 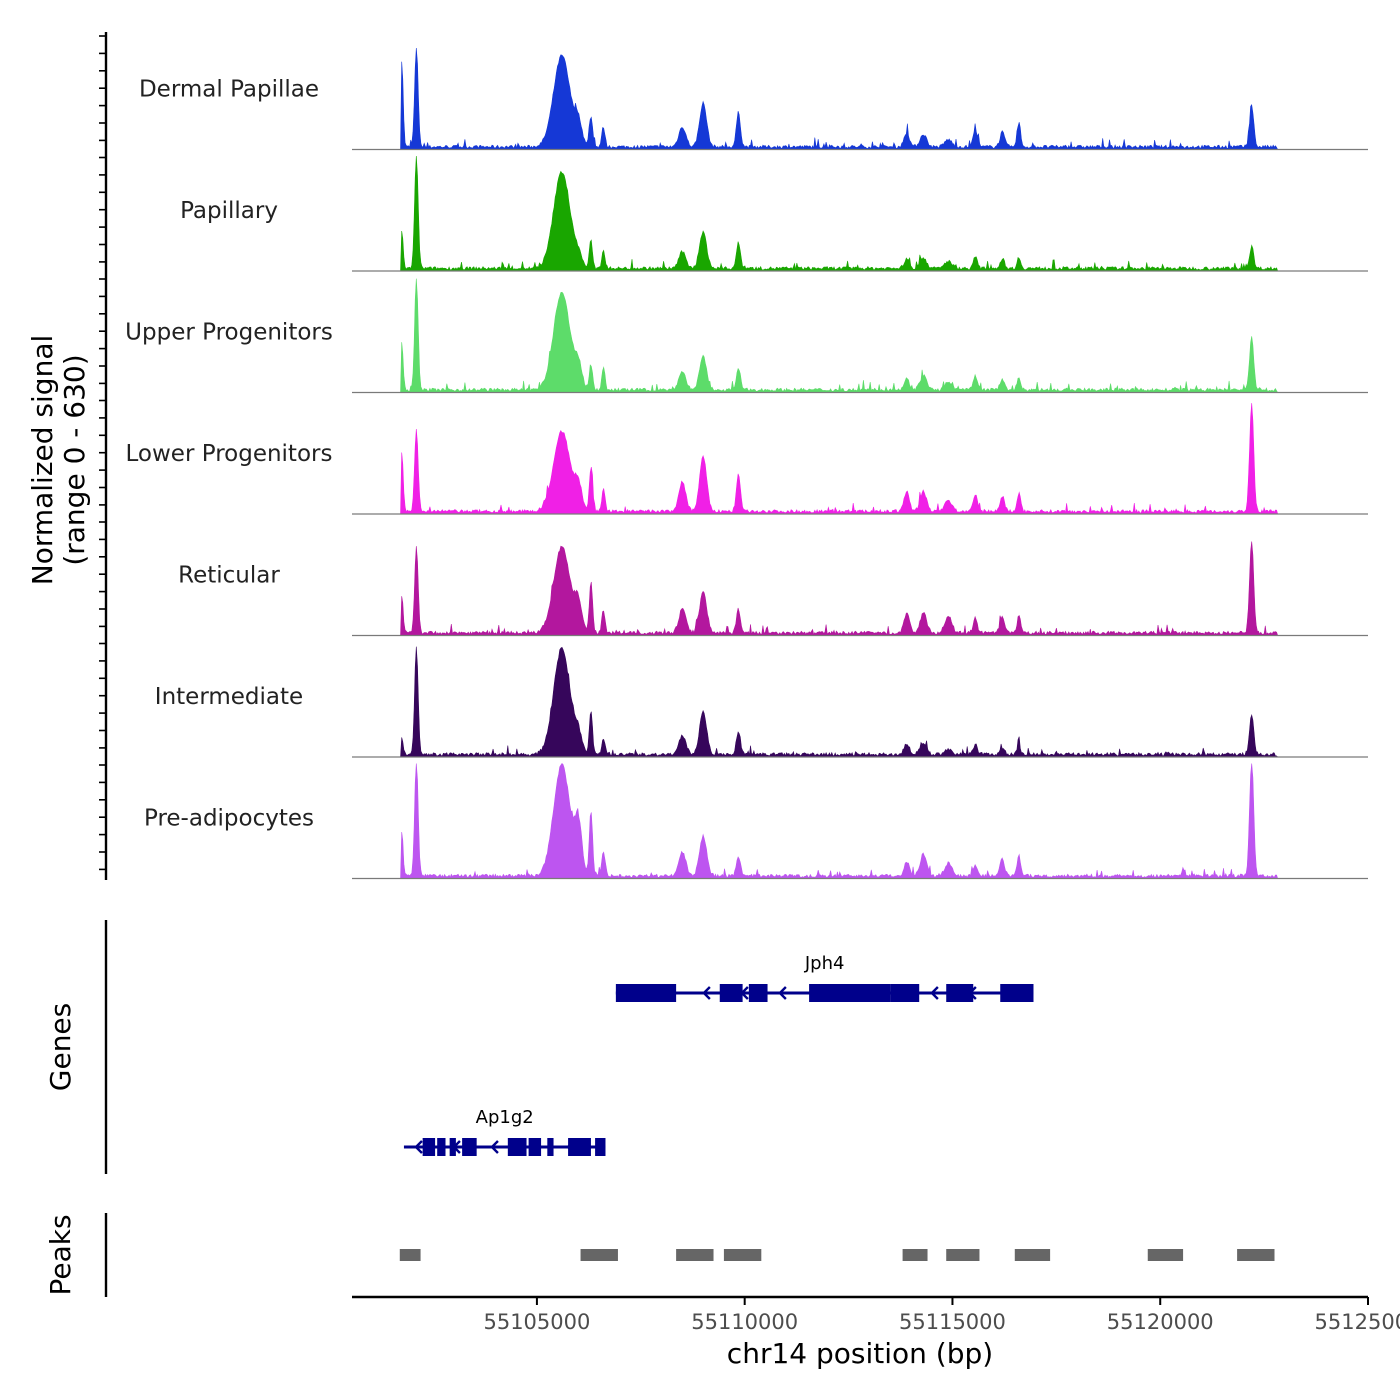 I want to click on track-papillary: Papillary, so click(x=774, y=213).